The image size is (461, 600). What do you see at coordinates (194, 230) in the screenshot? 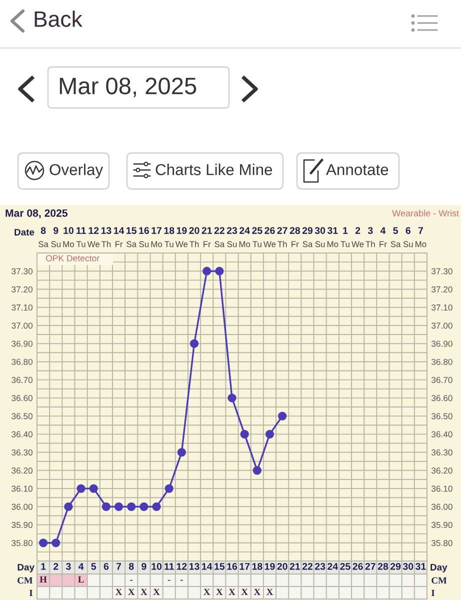
I see `x2-tick-label: 20` at bounding box center [194, 230].